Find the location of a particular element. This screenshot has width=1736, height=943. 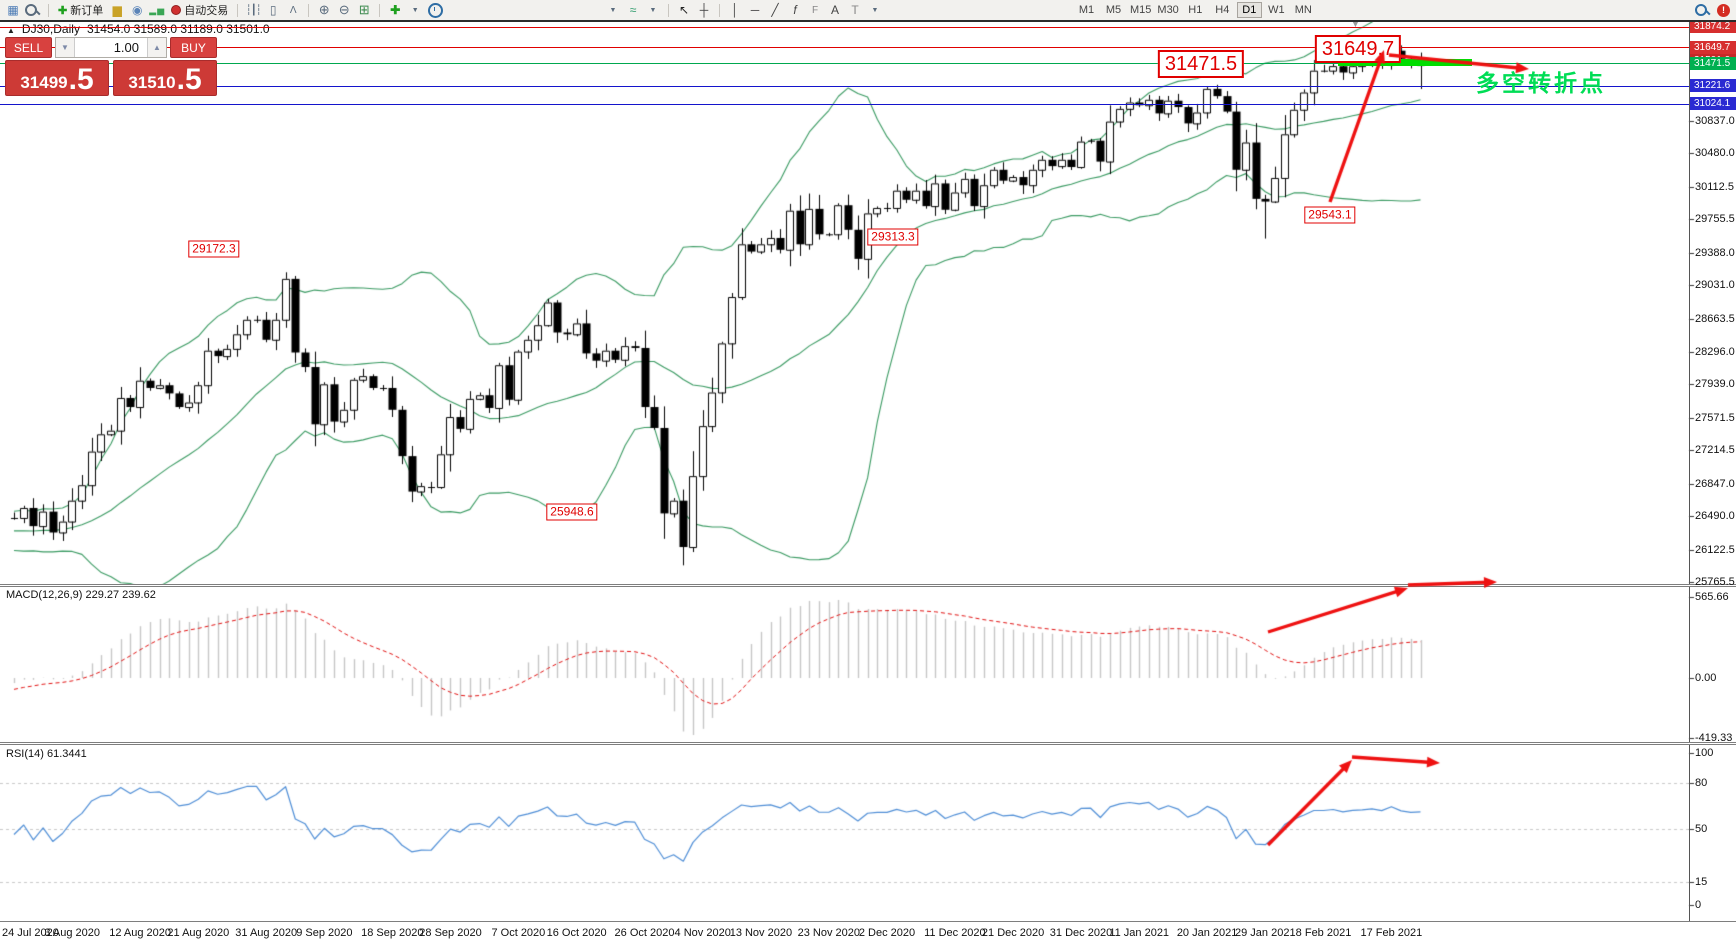

candlestick-chart-icon: ▯ is located at coordinates (273, 10).